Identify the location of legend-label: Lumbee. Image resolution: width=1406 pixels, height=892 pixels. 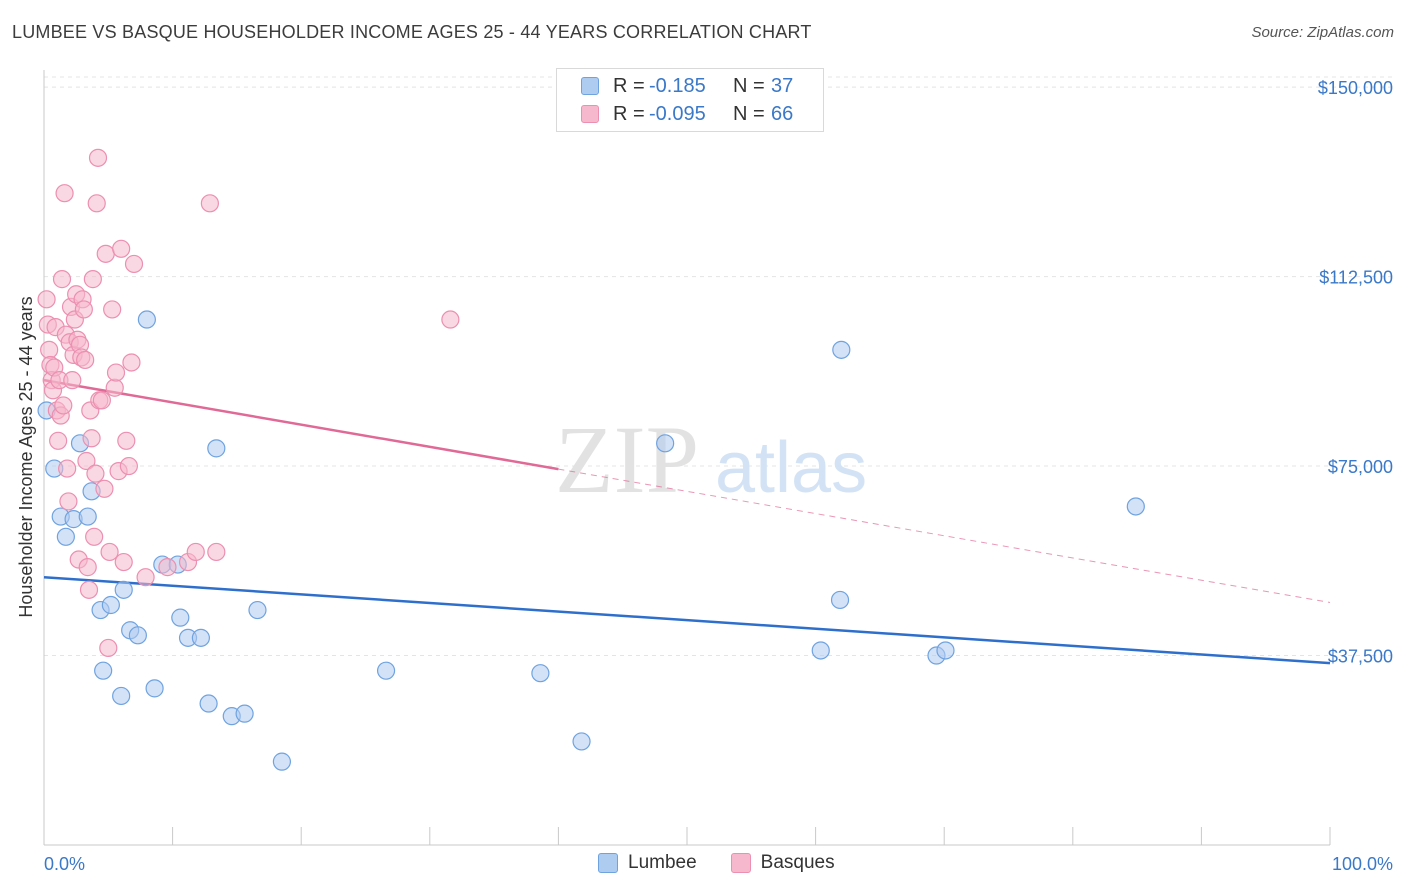
(662, 862).